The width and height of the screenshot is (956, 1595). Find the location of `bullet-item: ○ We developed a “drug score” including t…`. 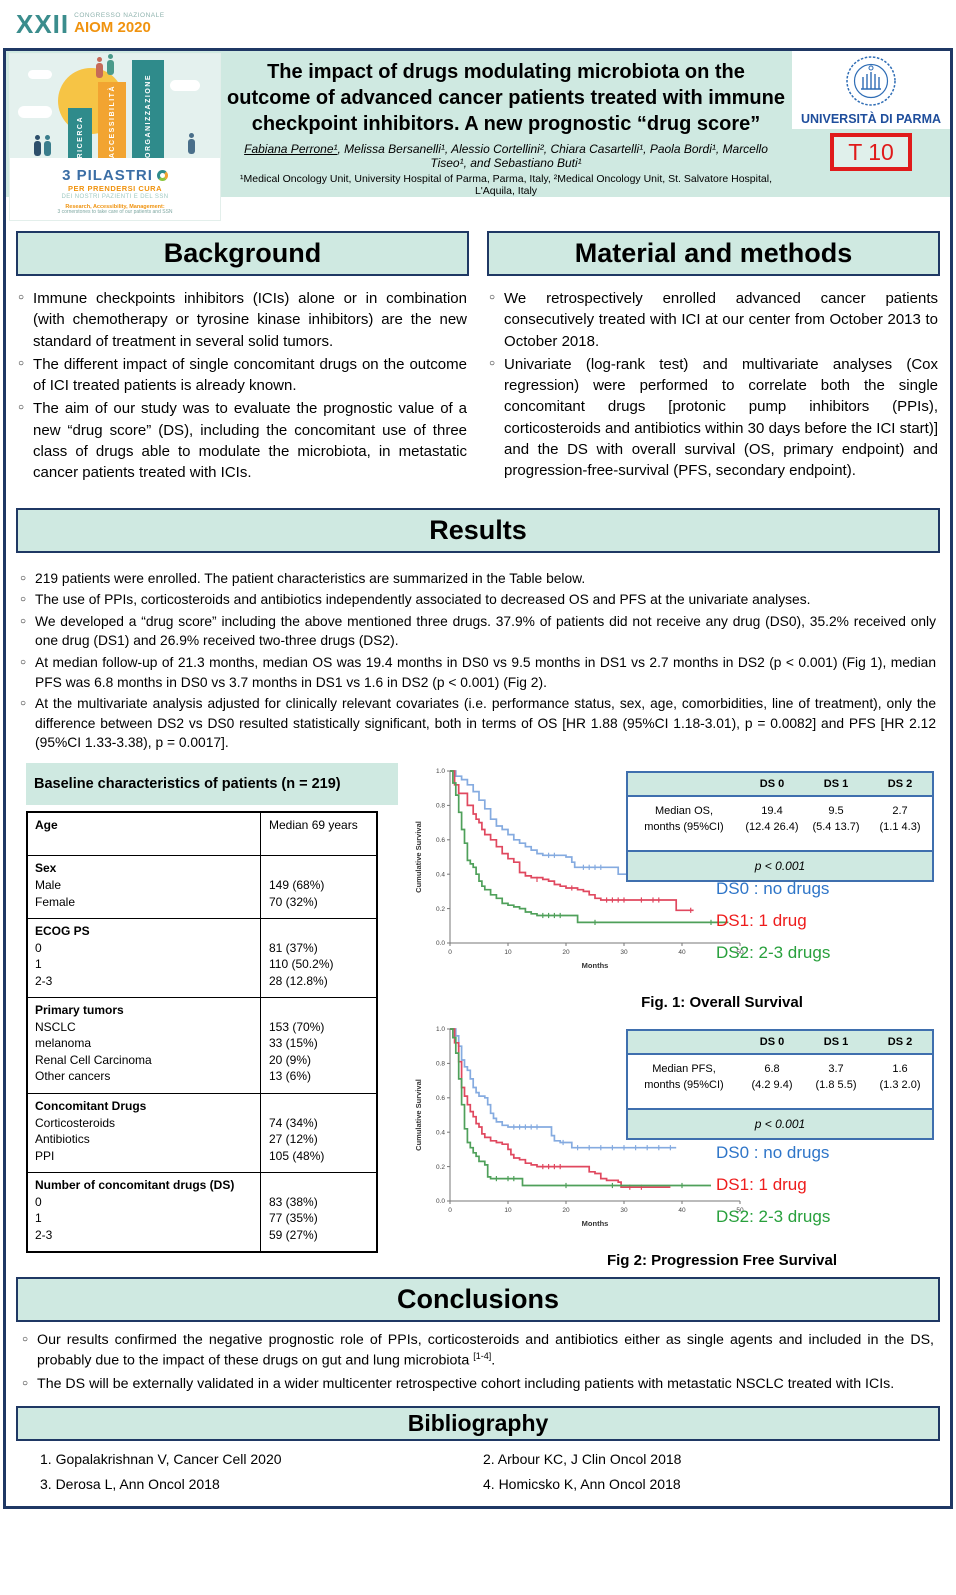

bullet-item: ○ We developed a “drug score” including t… is located at coordinates (478, 631).